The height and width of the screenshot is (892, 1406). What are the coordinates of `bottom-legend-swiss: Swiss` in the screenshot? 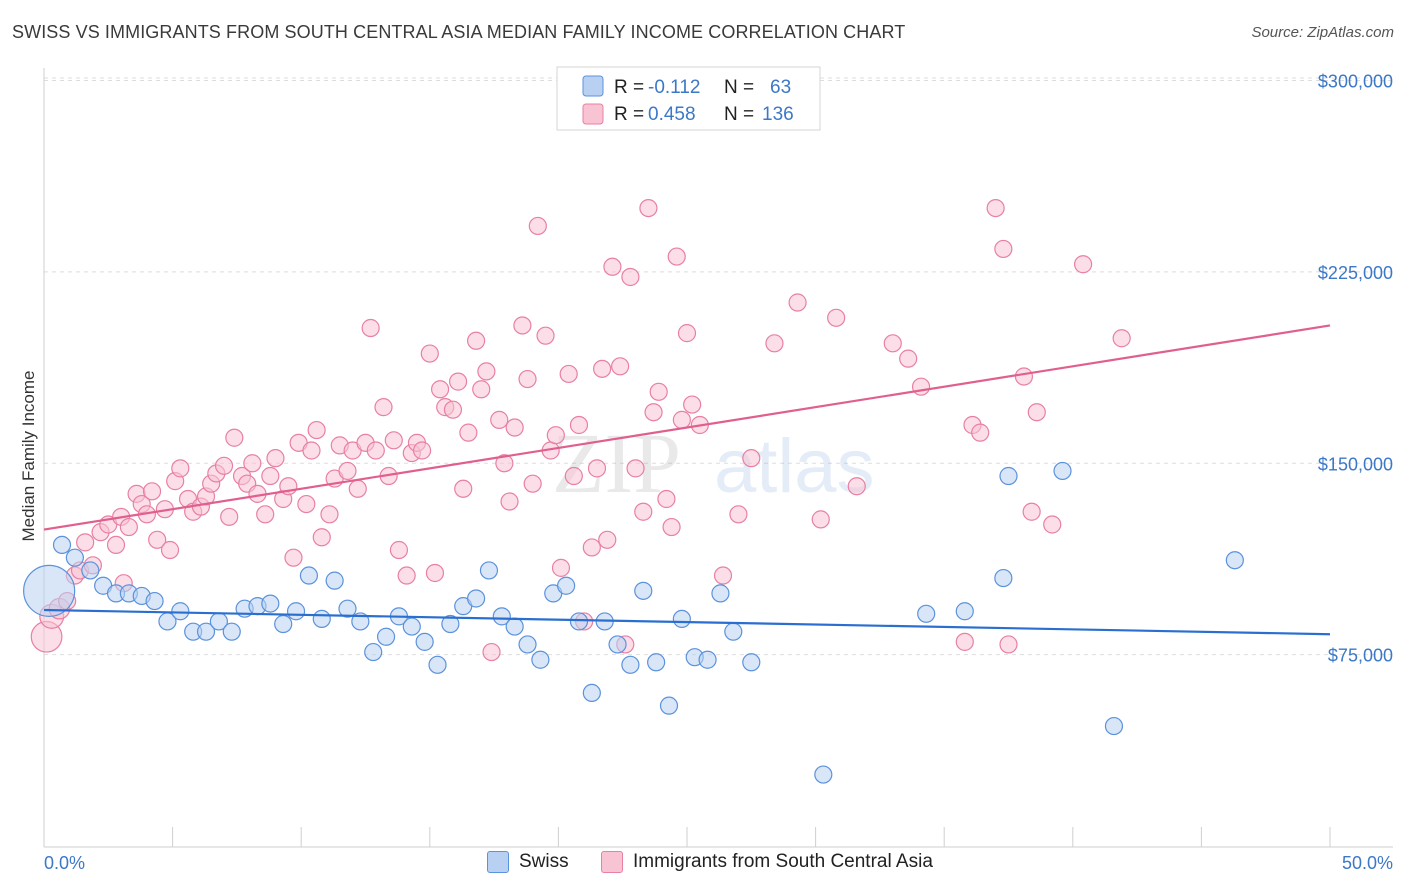 It's located at (528, 862).